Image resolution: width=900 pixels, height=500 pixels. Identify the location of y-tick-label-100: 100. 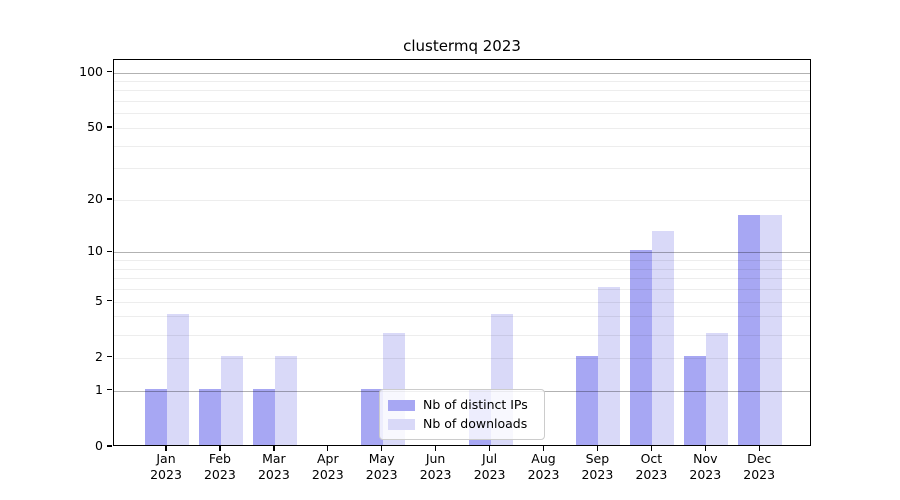
(91, 71).